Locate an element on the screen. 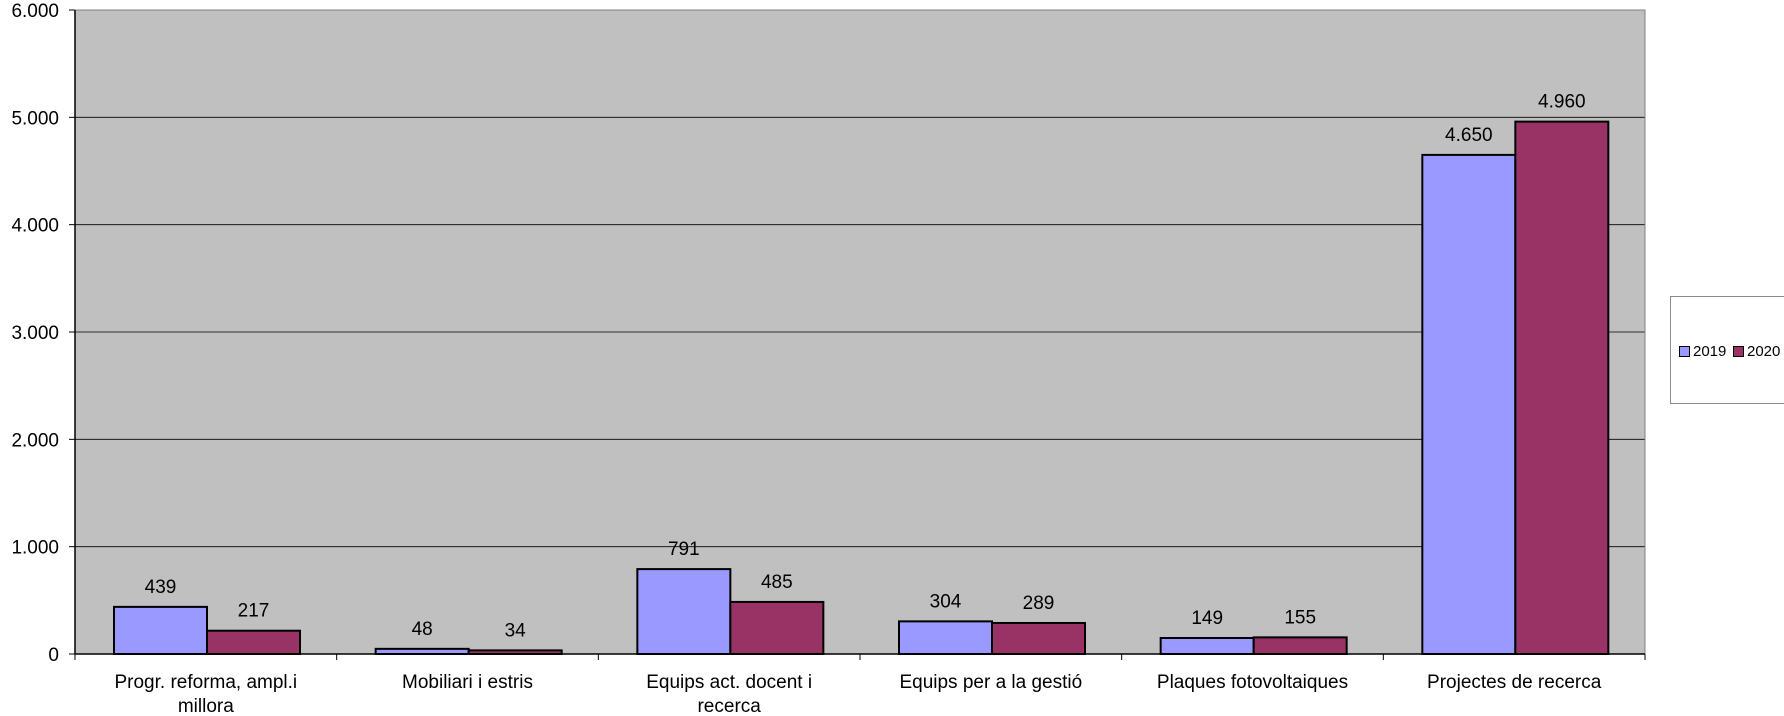 The image size is (1784, 716). y-tick-label: 3.000 is located at coordinates (35, 333).